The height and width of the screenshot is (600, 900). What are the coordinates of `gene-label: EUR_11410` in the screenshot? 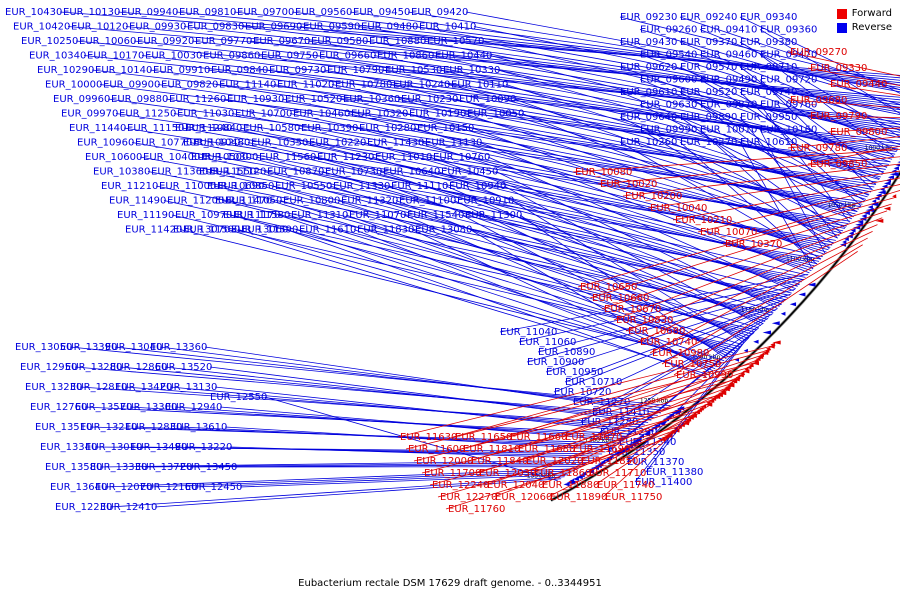 It's located at (620, 412).